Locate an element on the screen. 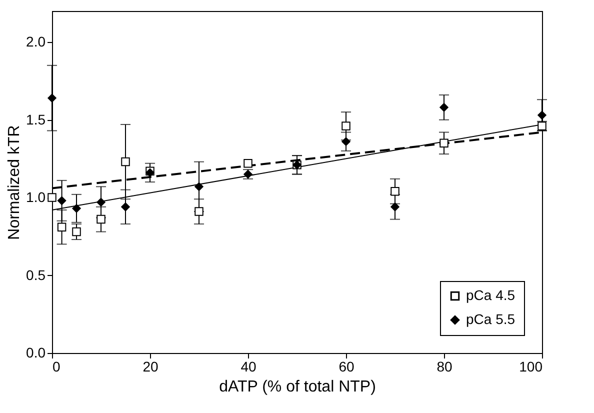 Image resolution: width=594 pixels, height=413 pixels. legend-label: pCa 4.5 is located at coordinates (491, 295).